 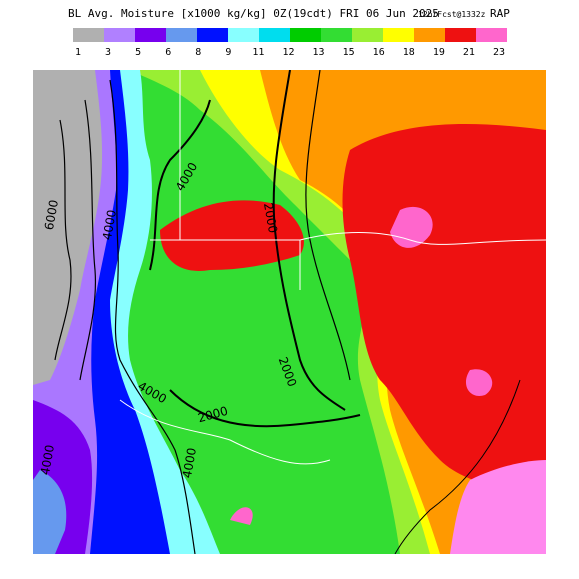 What do you see at coordinates (258, 52) in the screenshot?
I see `colorbar-label: 11` at bounding box center [258, 52].